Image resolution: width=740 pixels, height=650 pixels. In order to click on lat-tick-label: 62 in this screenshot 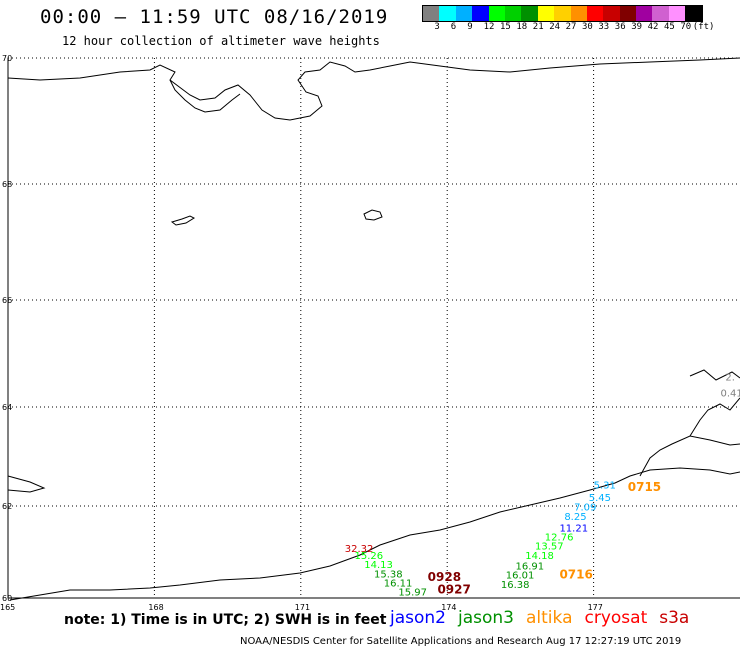, I will do `click(7, 506)`.